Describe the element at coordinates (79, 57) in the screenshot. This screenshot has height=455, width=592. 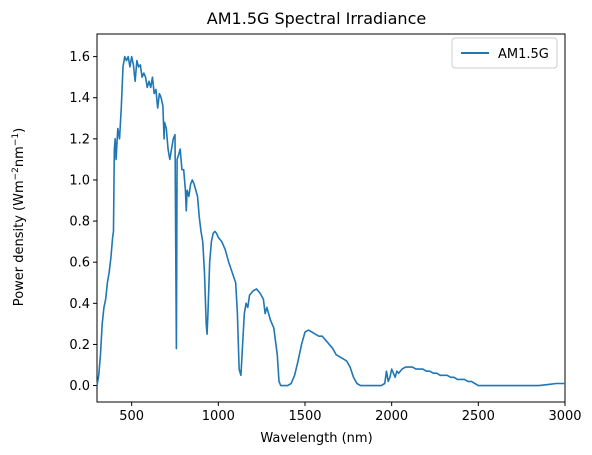
I see `y-tick-label: 1.6` at that location.